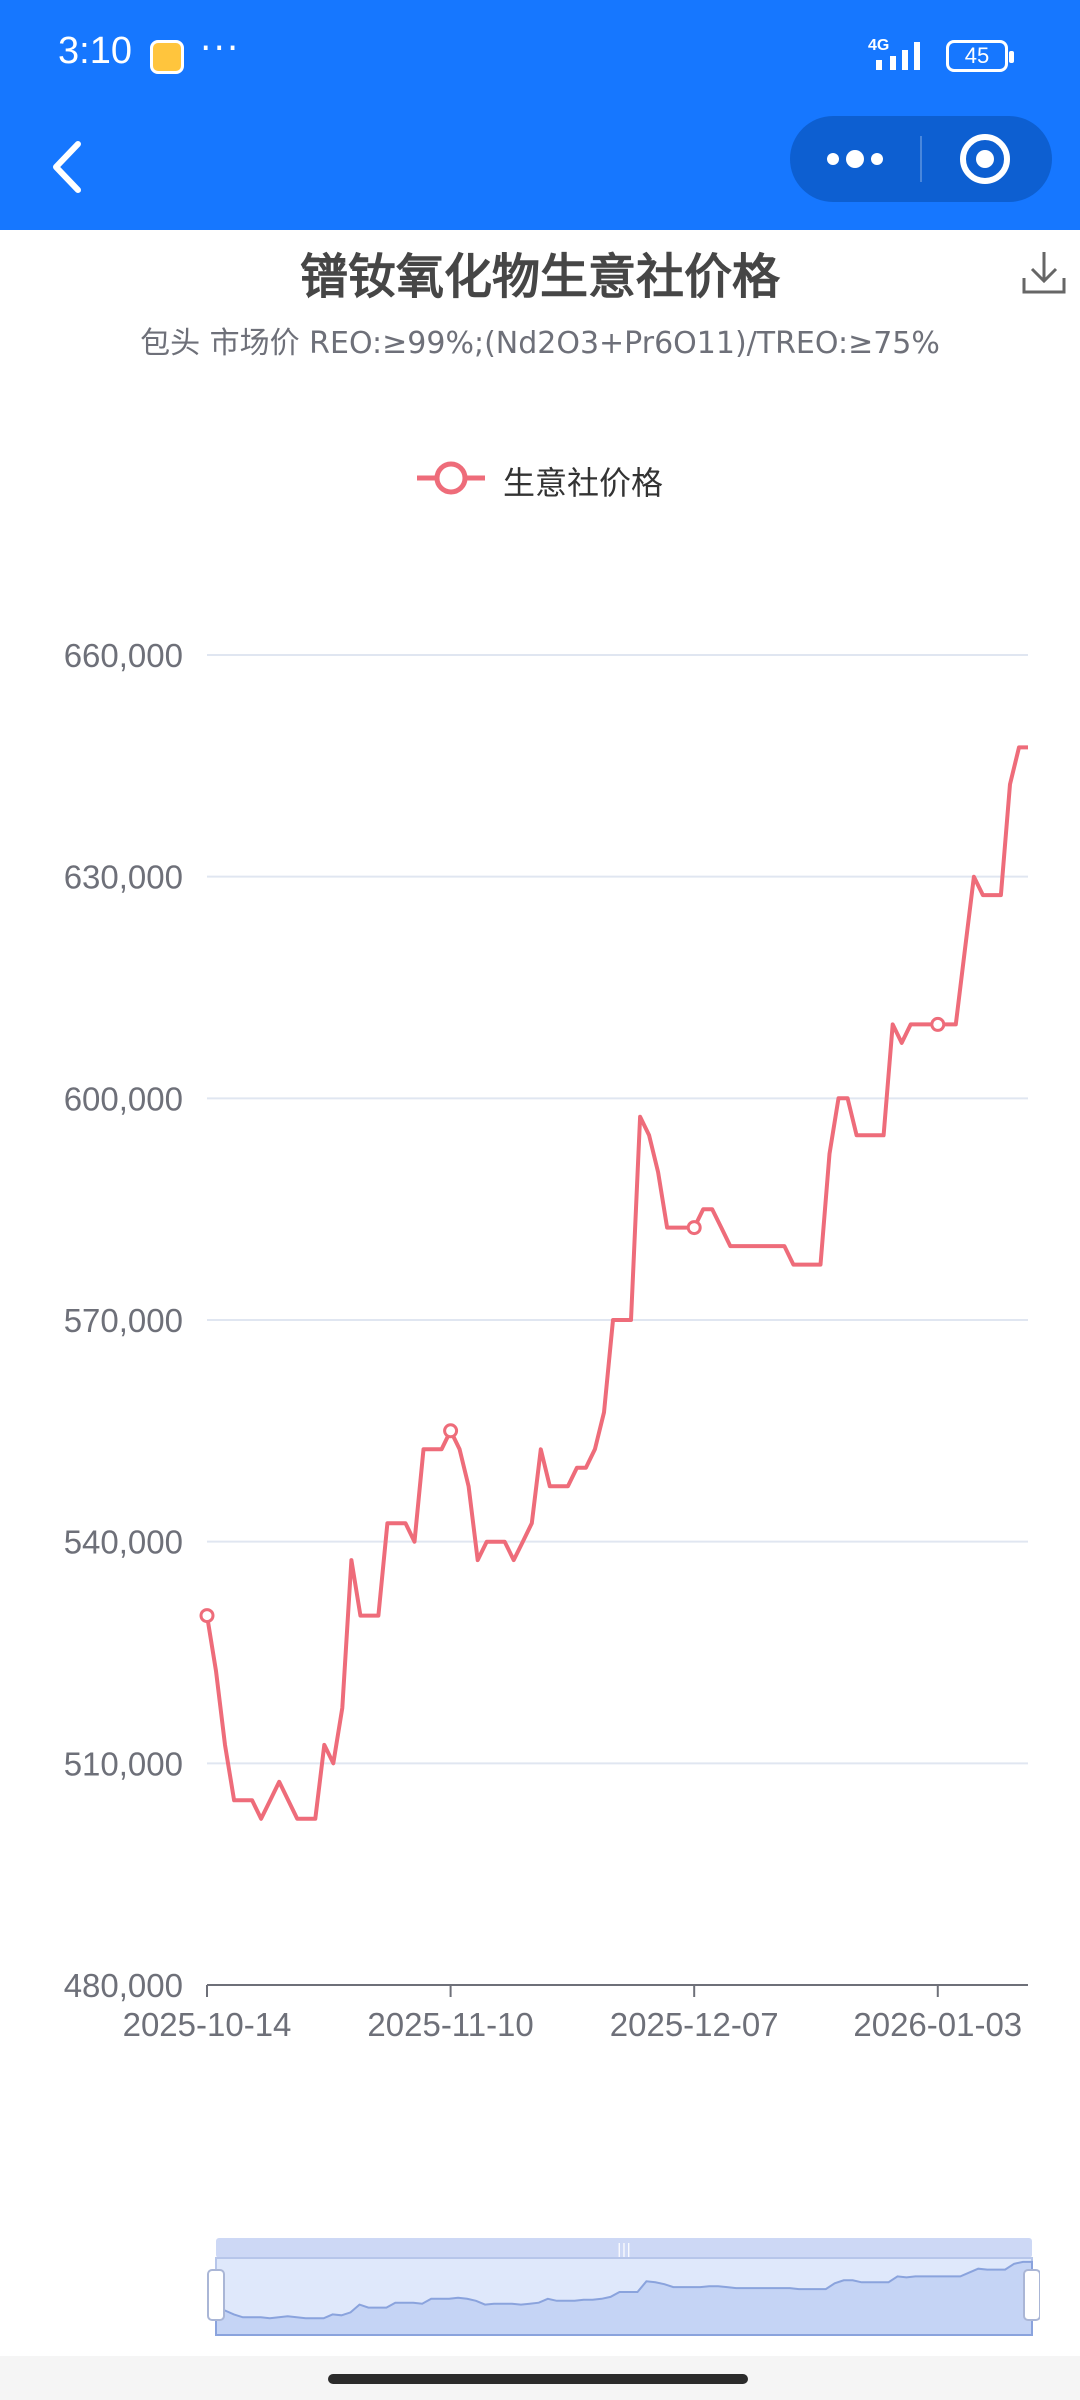  Describe the element at coordinates (855, 159) in the screenshot. I see `more-dots-icon` at that location.